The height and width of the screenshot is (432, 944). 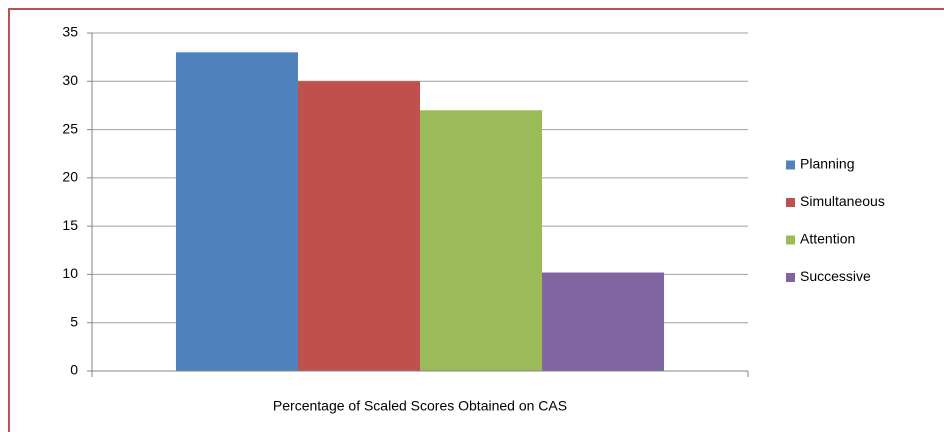 I want to click on legend-label: Planning, so click(x=827, y=164).